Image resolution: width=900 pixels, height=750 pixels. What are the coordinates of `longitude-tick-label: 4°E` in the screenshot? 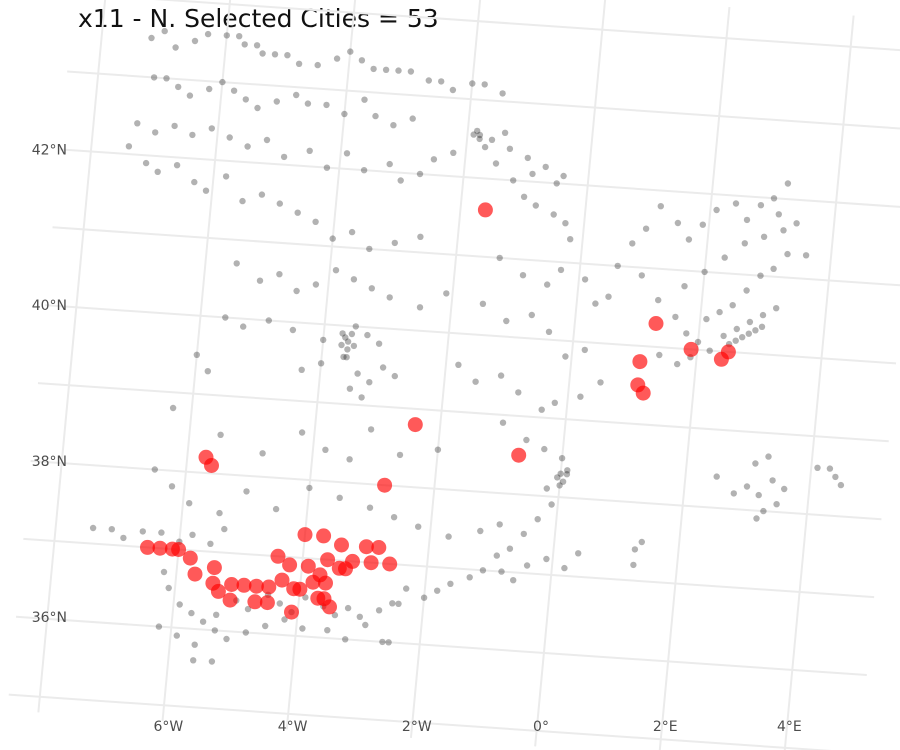 It's located at (789, 727).